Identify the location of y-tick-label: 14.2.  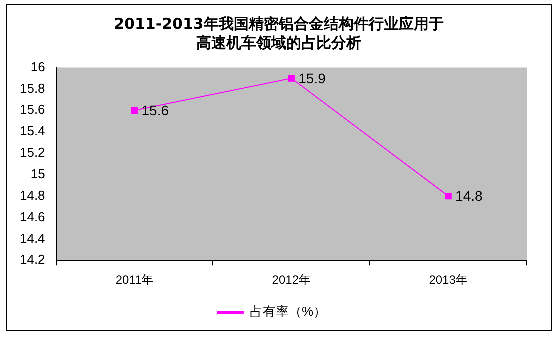
(33, 260).